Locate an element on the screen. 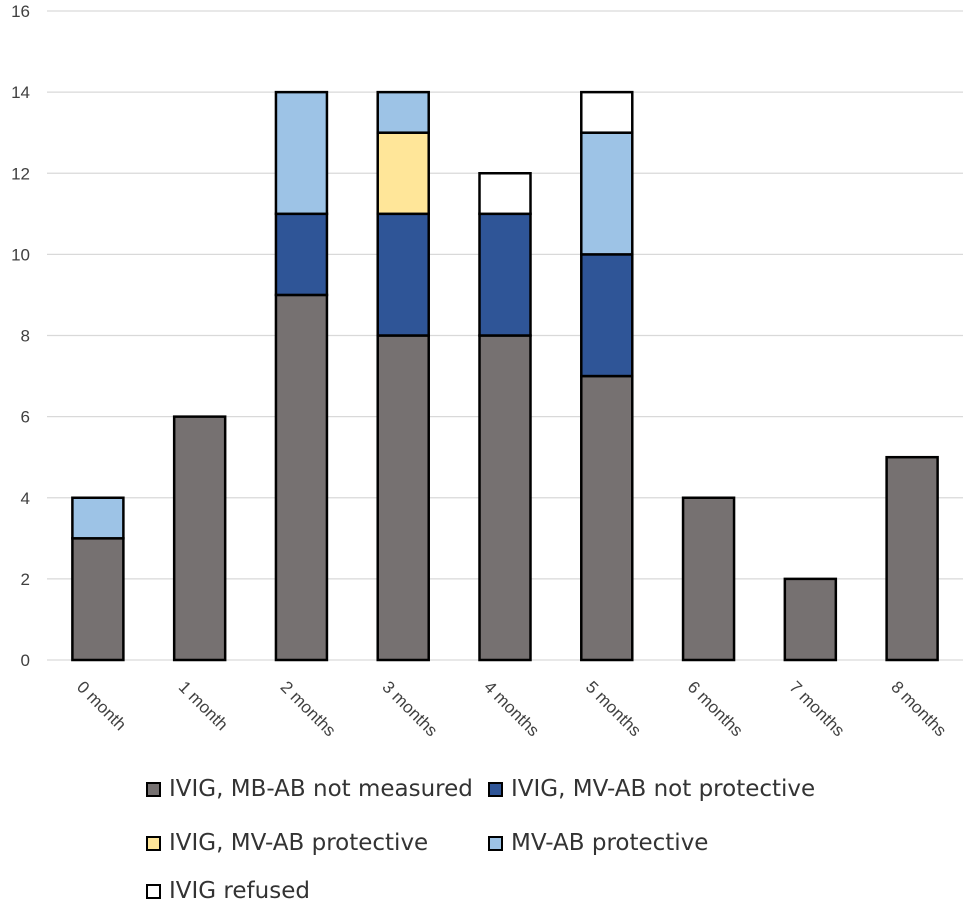 The width and height of the screenshot is (976, 906). legend-label: IVIG, MB-AB not measured is located at coordinates (321, 789).